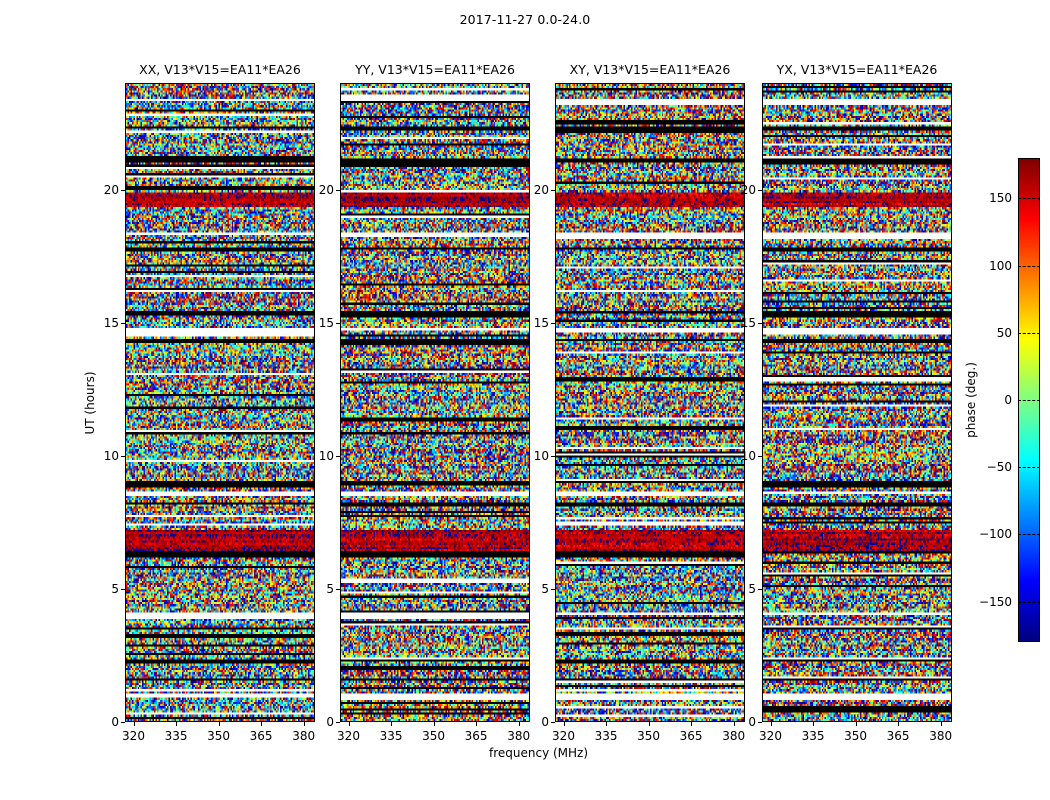  What do you see at coordinates (971, 400) in the screenshot?
I see `colorbar-label: phase (deg.)` at bounding box center [971, 400].